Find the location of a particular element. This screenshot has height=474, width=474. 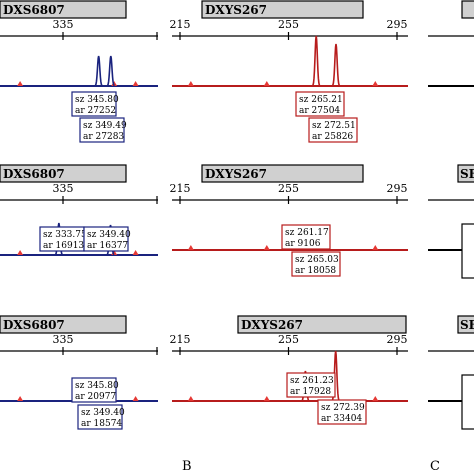

peak-area-label: ar 16377 is located at coordinates (107, 246).